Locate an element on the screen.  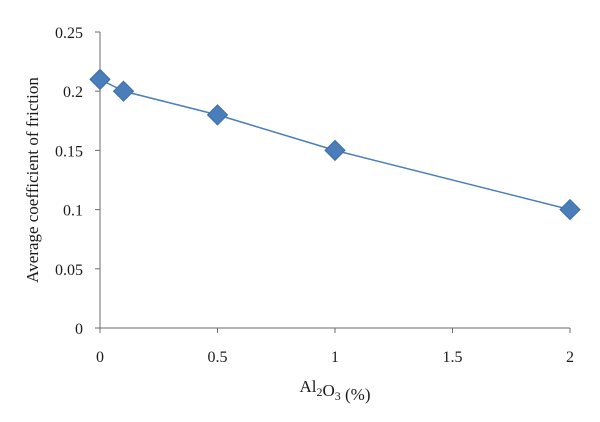
x-axis-title: Al2O3 (%) is located at coordinates (334, 390).